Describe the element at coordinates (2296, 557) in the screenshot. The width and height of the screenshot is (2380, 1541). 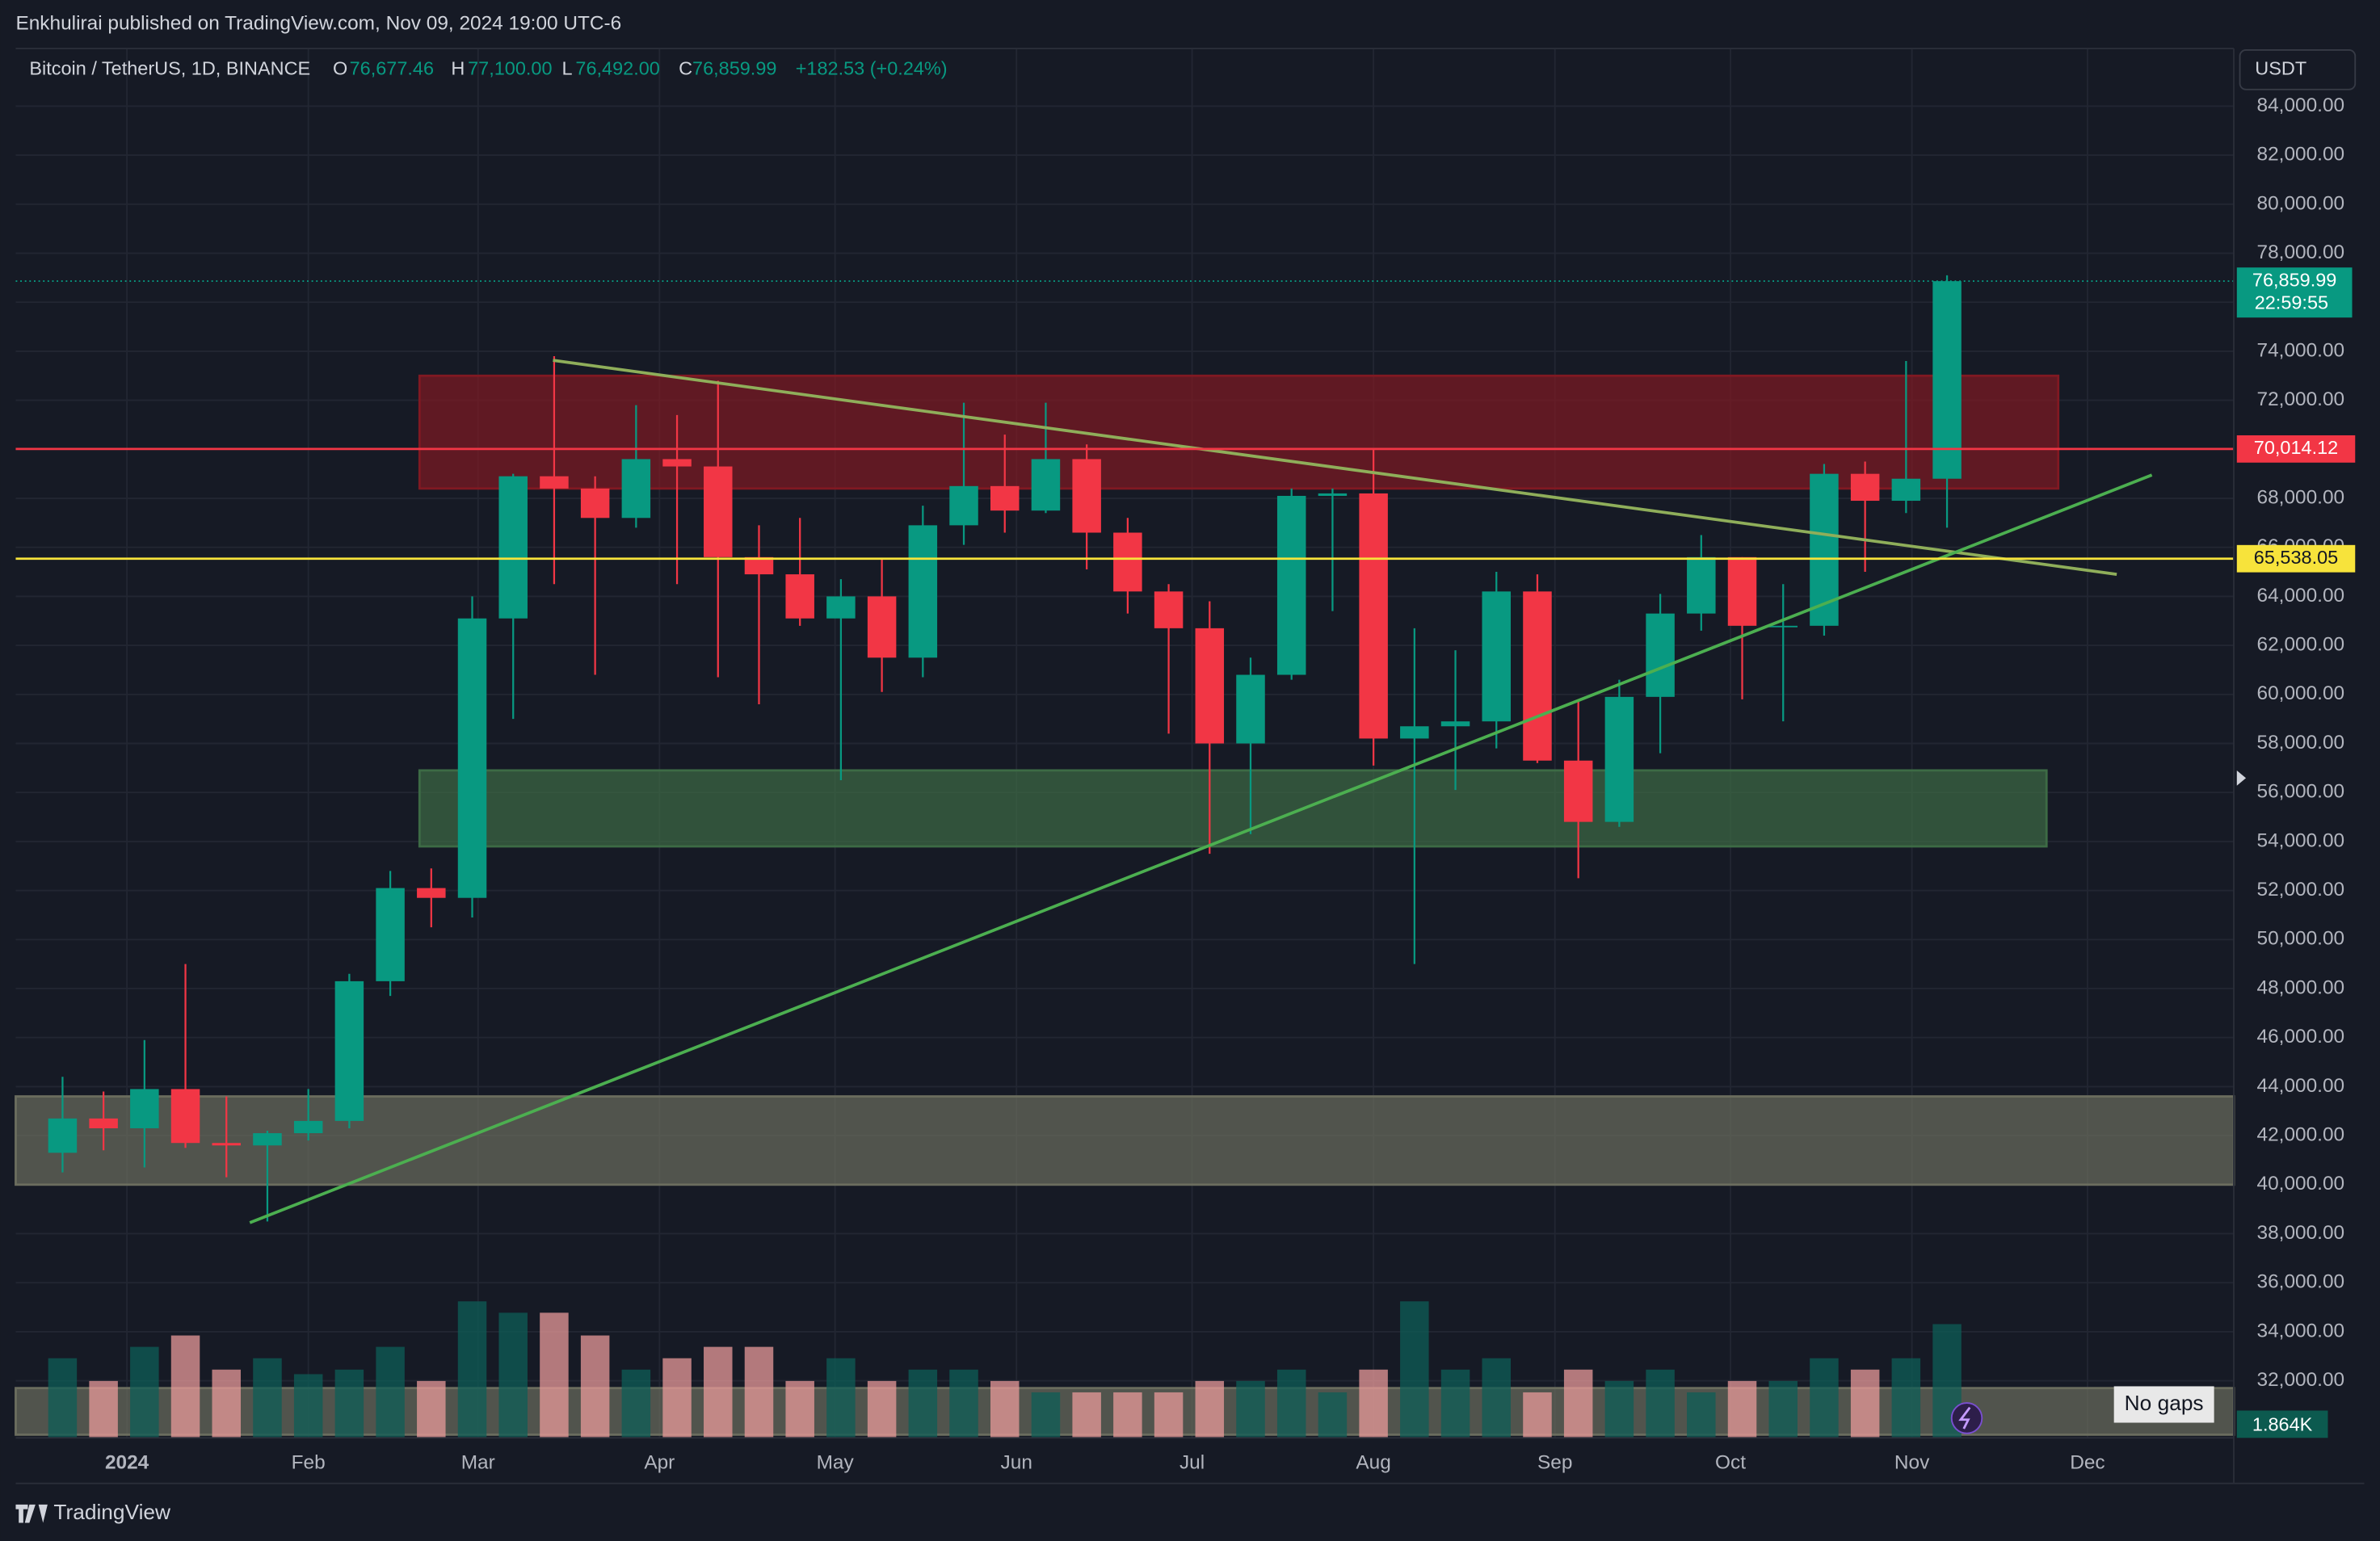
I see `price-badge-label: 65,538.05` at that location.